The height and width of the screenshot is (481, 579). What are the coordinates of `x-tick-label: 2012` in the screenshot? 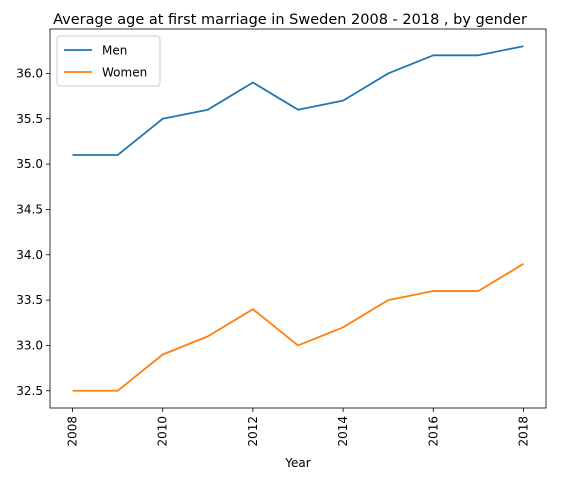 It's located at (253, 431).